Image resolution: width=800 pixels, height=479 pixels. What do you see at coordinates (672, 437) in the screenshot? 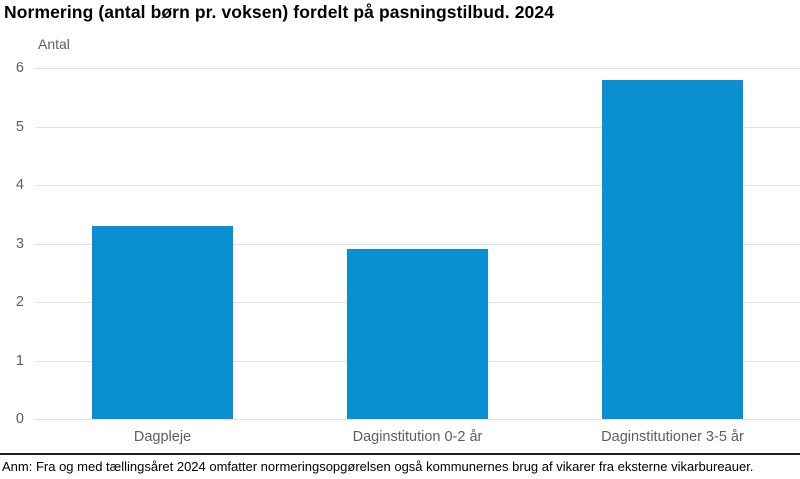
I see `x-tick-label-daginstitutioner-3-5-r: Daginstitutioner 3-5 år` at bounding box center [672, 437].